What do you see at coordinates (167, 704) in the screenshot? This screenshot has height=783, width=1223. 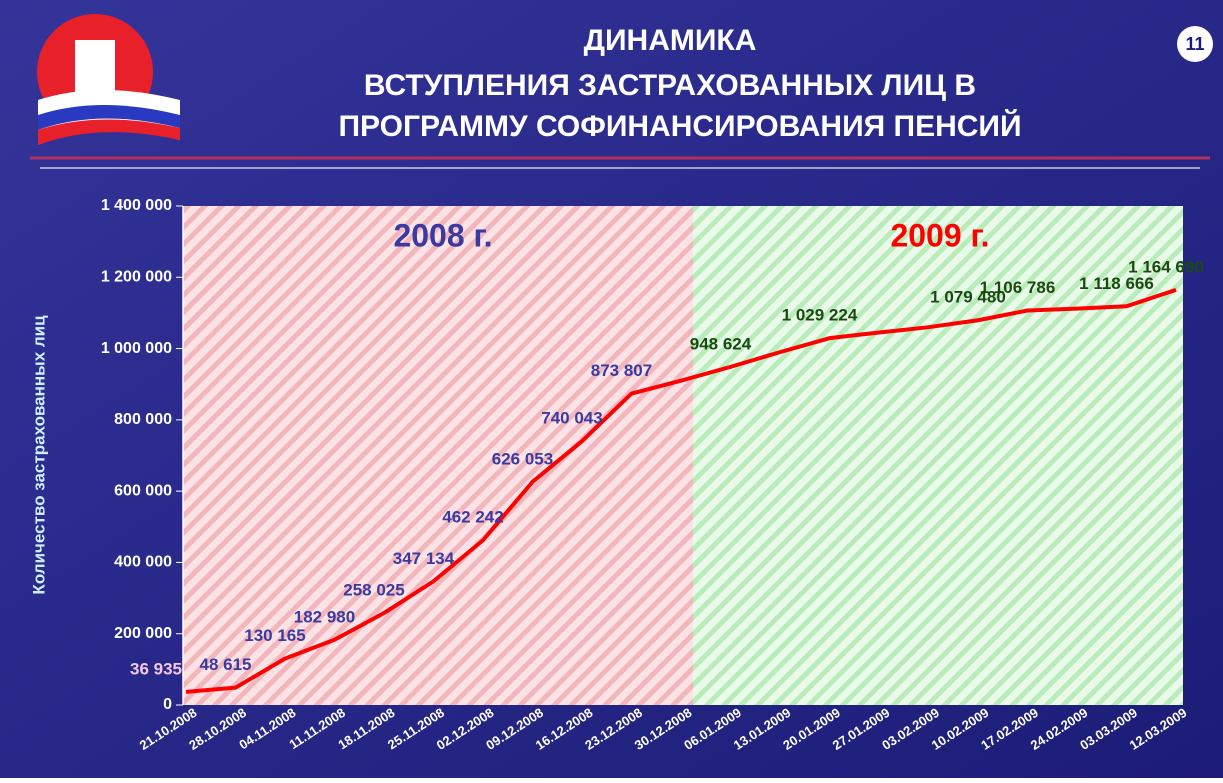 I see `y-tick-label: 0` at bounding box center [167, 704].